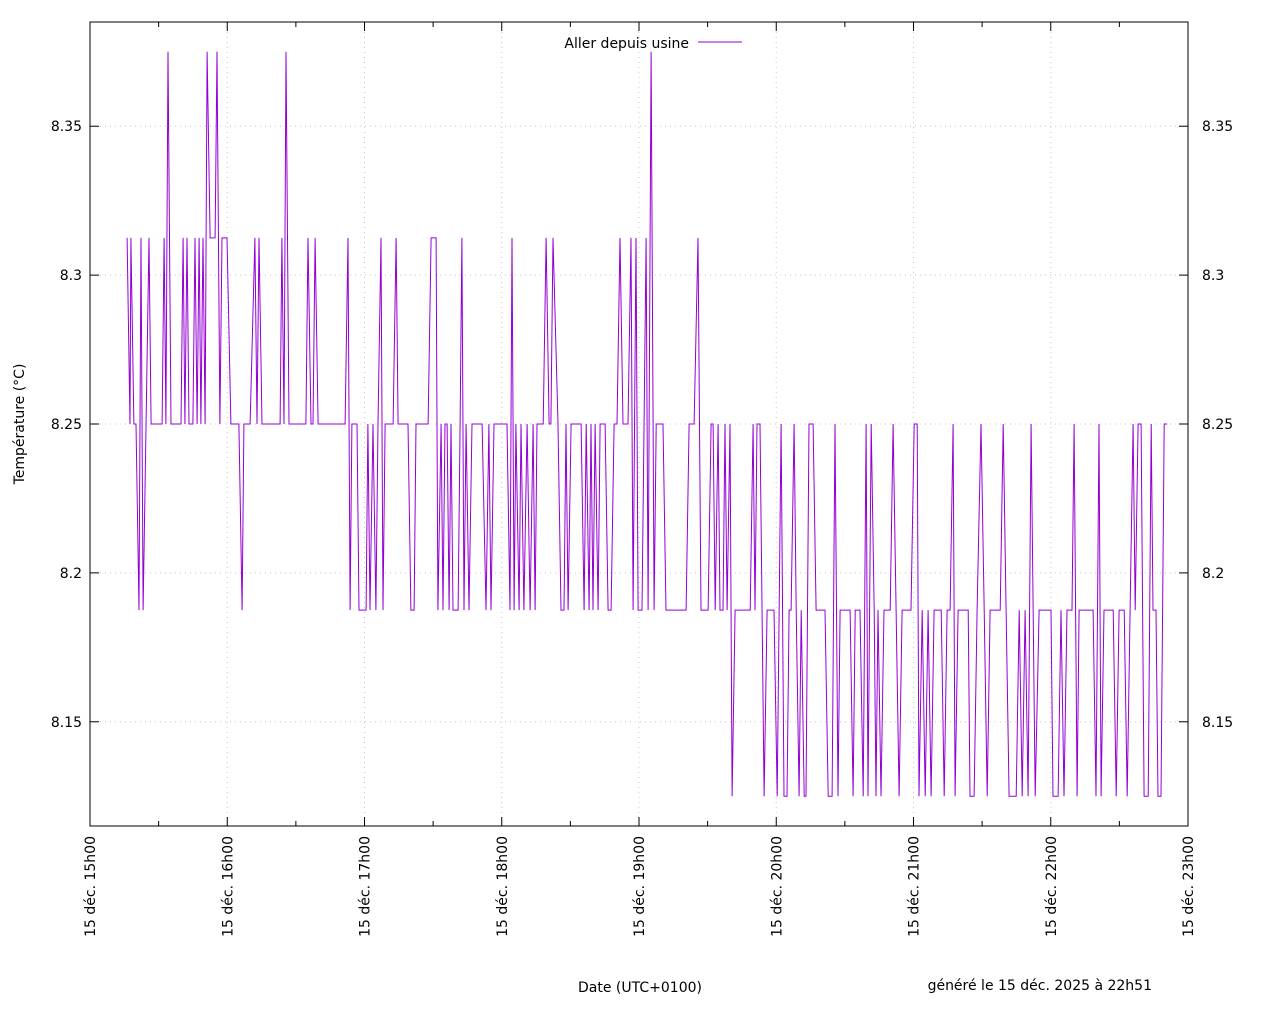  What do you see at coordinates (1217, 723) in the screenshot?
I see `y-tick-label-right: 8.15` at bounding box center [1217, 723].